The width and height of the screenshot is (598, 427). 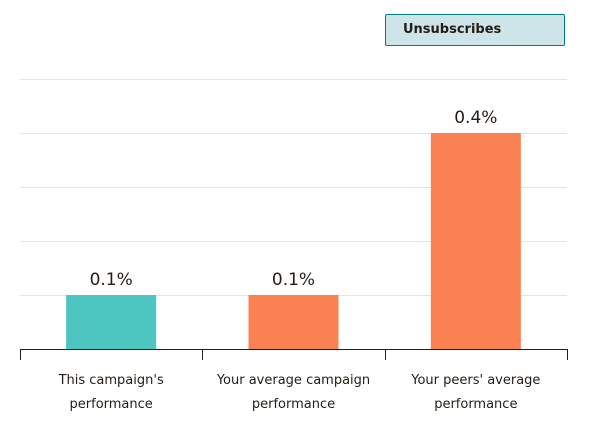 What do you see at coordinates (475, 118) in the screenshot?
I see `bar-value-label: 0.4%` at bounding box center [475, 118].